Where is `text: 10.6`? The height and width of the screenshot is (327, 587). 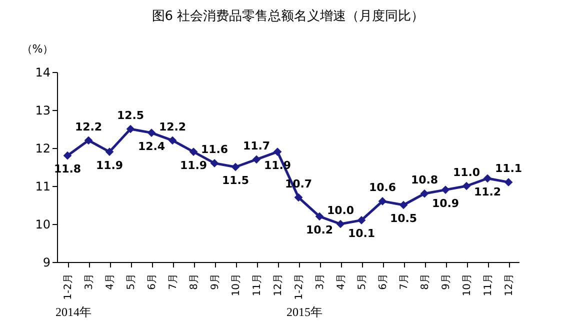 text: 10.6 is located at coordinates (382, 187).